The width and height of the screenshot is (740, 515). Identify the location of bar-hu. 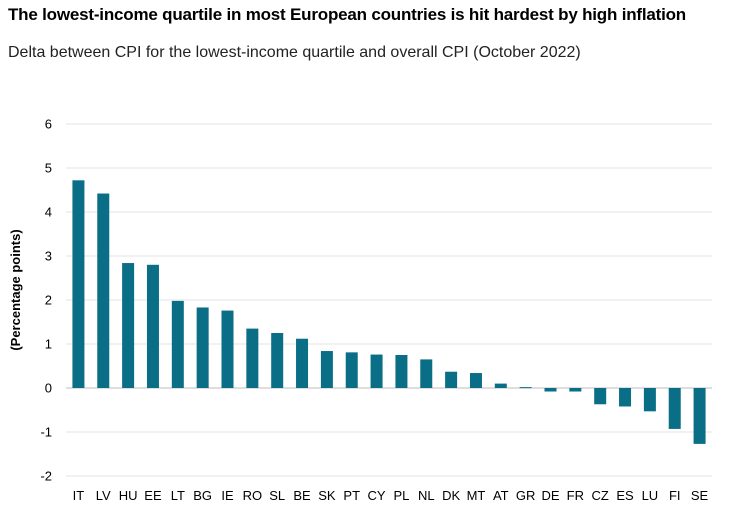
(128, 325).